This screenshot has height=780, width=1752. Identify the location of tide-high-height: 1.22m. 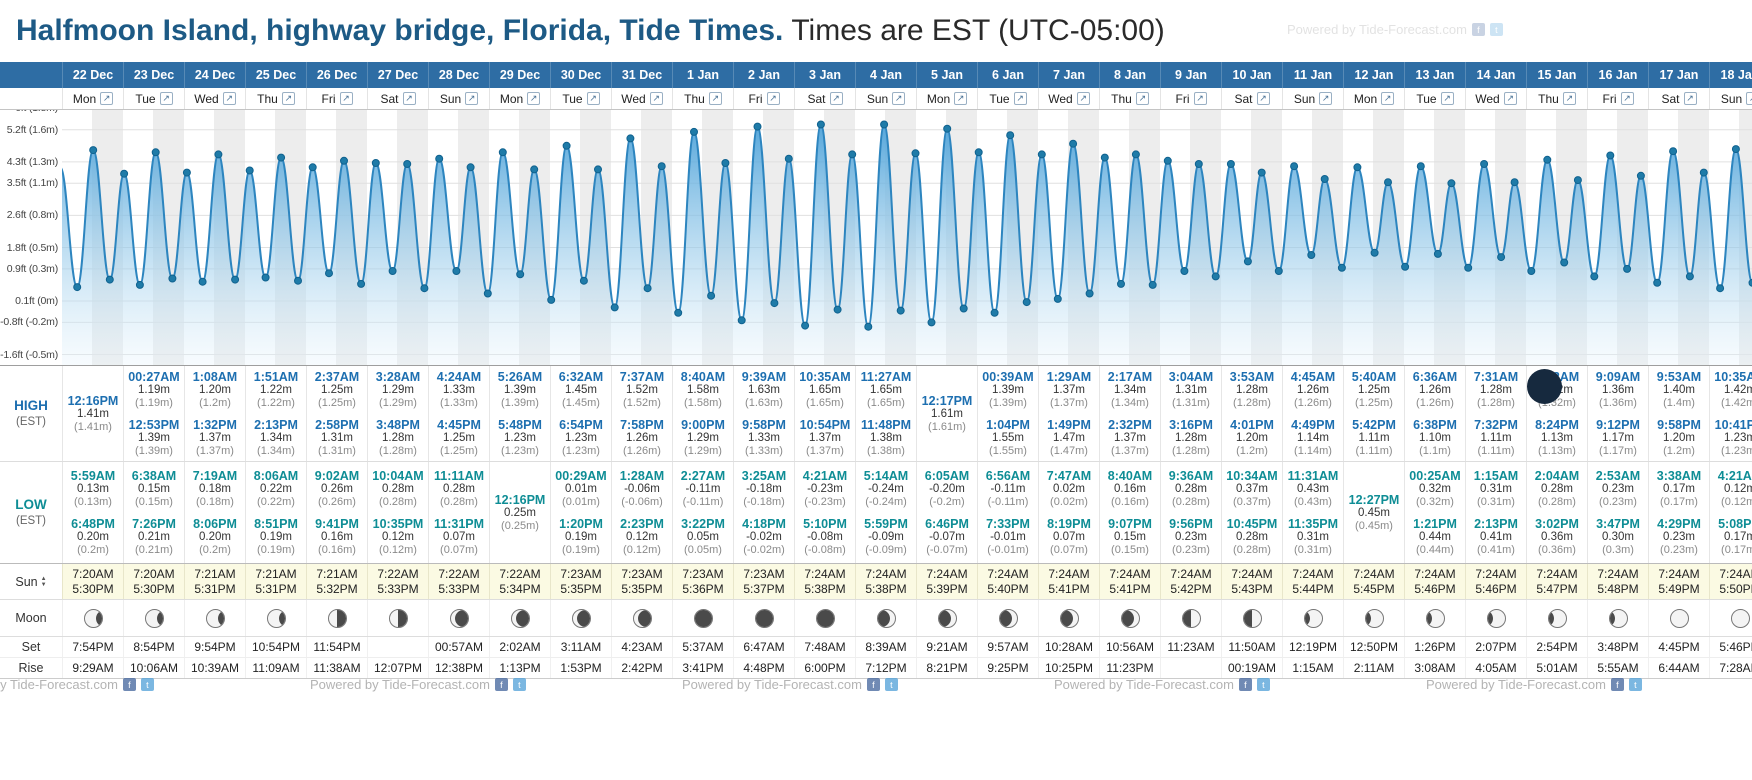
(276, 390).